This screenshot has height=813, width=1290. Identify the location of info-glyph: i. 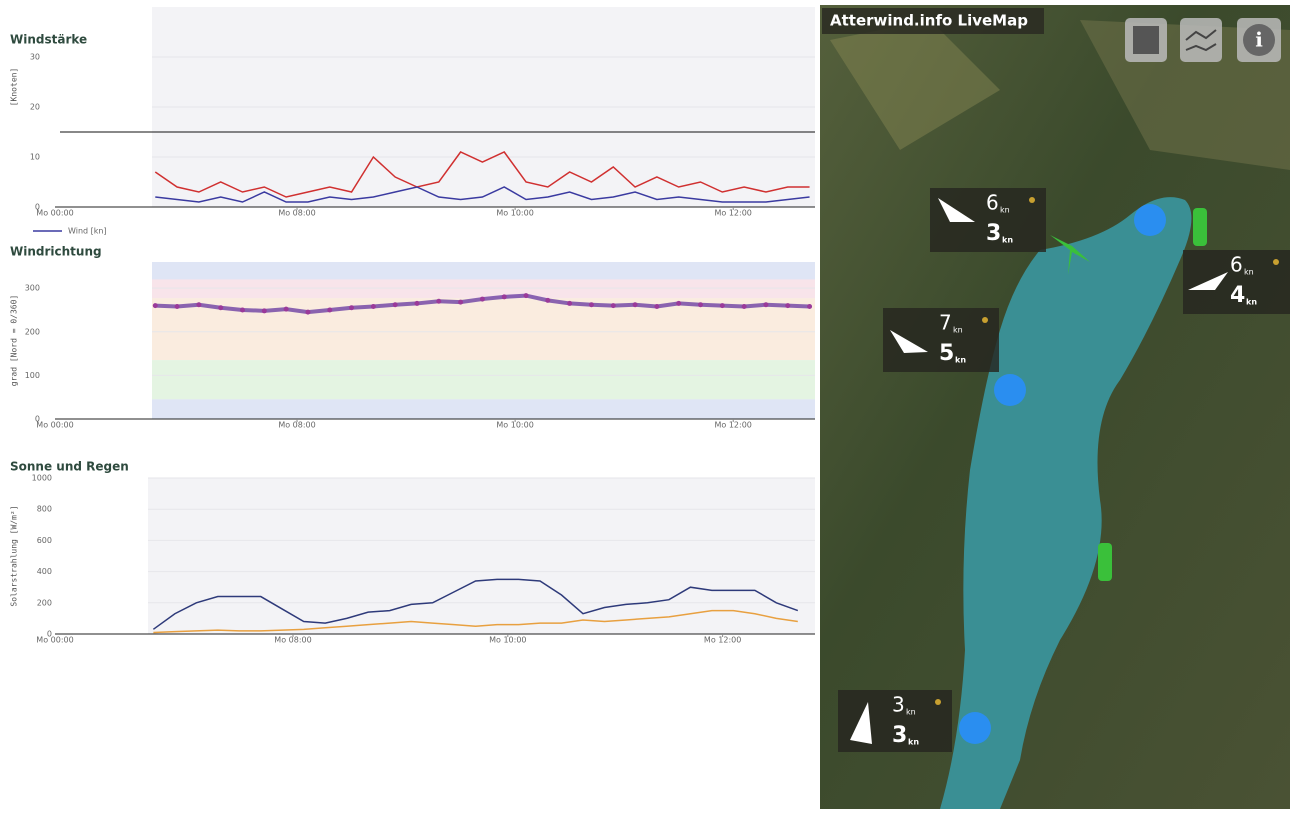
(1259, 40).